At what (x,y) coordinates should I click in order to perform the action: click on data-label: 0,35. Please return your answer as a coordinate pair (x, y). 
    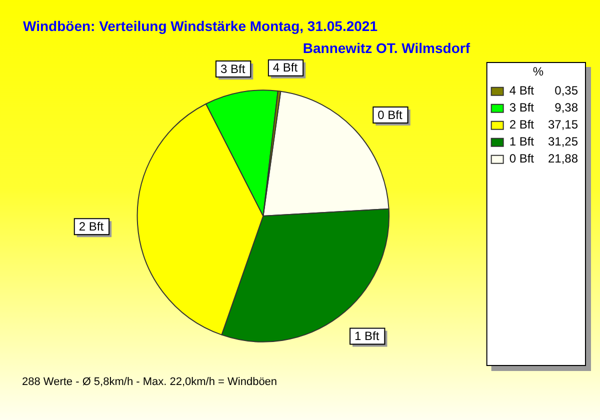
    Looking at the image, I should click on (566, 91).